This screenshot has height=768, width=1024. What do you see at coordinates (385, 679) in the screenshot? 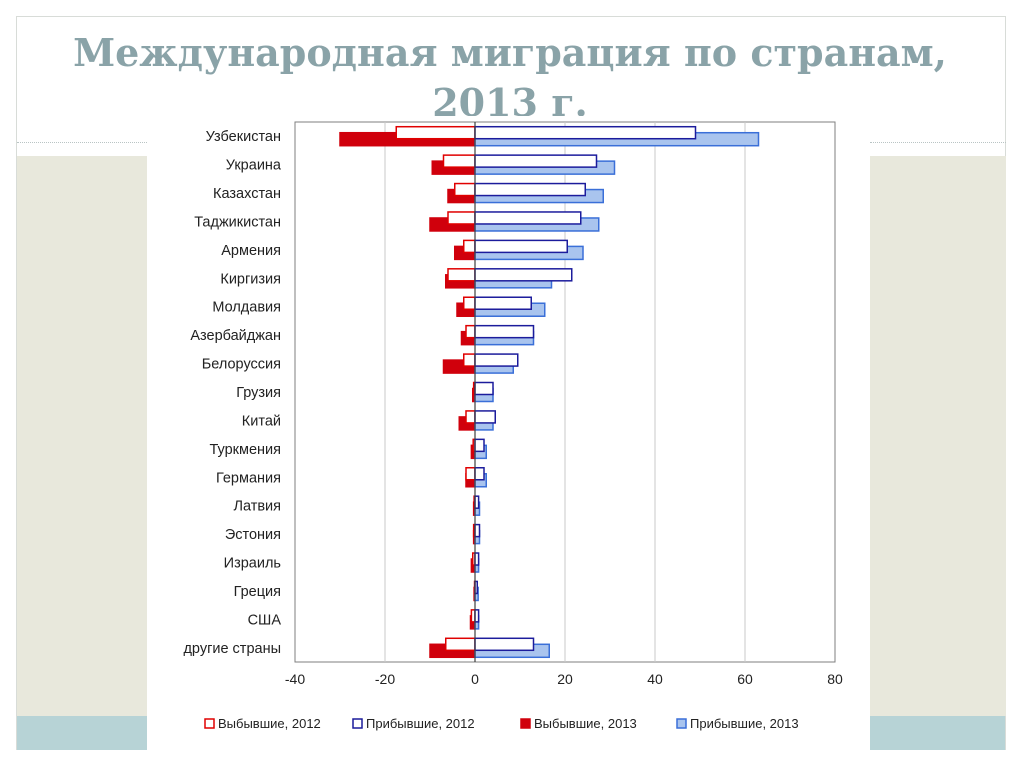
I see `x-tick-label: -20` at bounding box center [385, 679].